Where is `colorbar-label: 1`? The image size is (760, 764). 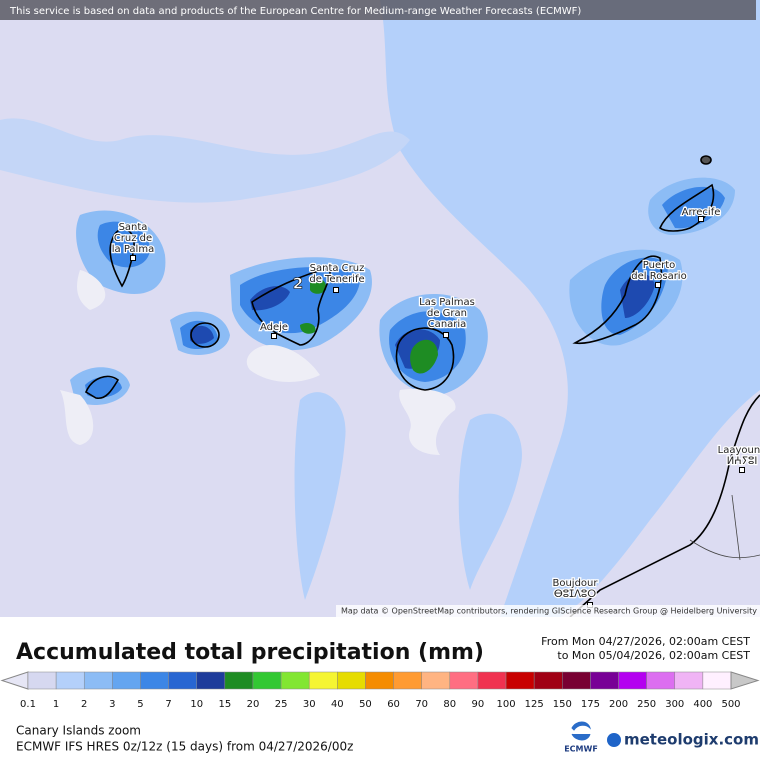
colorbar-label: 1 is located at coordinates (56, 704).